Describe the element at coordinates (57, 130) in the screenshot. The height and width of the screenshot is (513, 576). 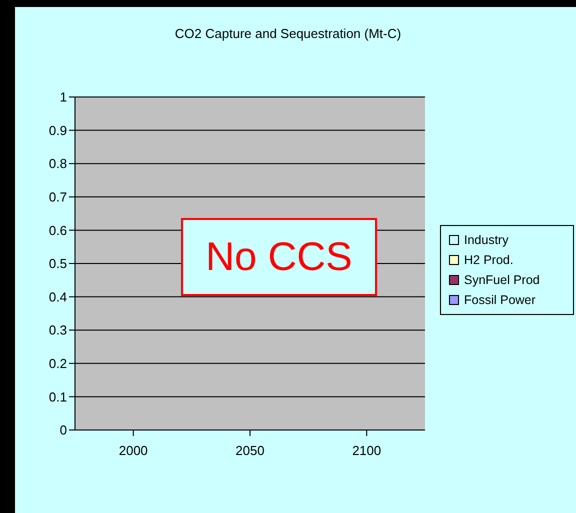
I see `y-tick-label: 0.9` at that location.